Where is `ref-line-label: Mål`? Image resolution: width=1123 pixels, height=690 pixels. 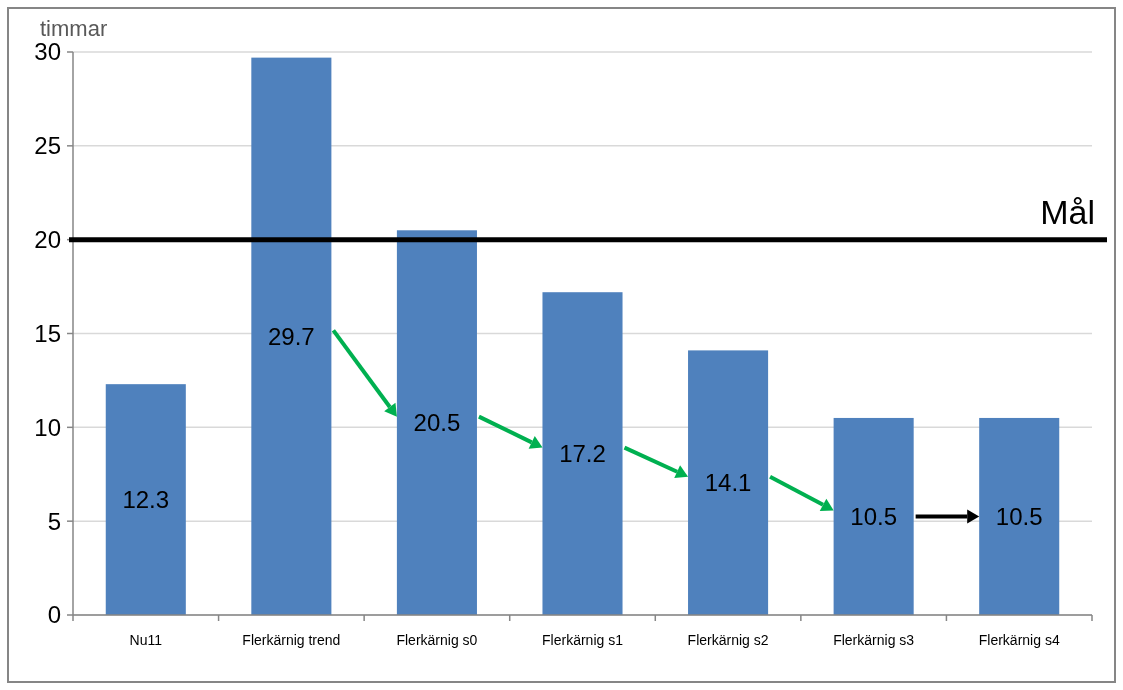 ref-line-label: Mål is located at coordinates (1067, 211).